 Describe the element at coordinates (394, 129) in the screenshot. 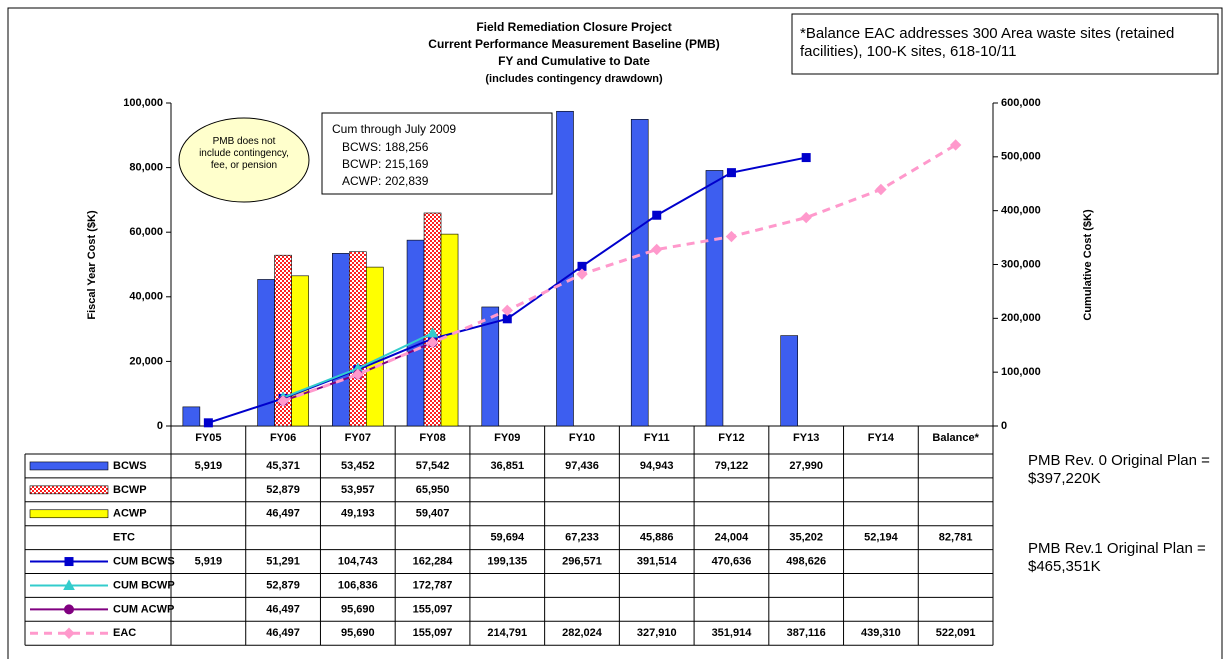

I see `cum-box-title: Cum through July 2009` at that location.